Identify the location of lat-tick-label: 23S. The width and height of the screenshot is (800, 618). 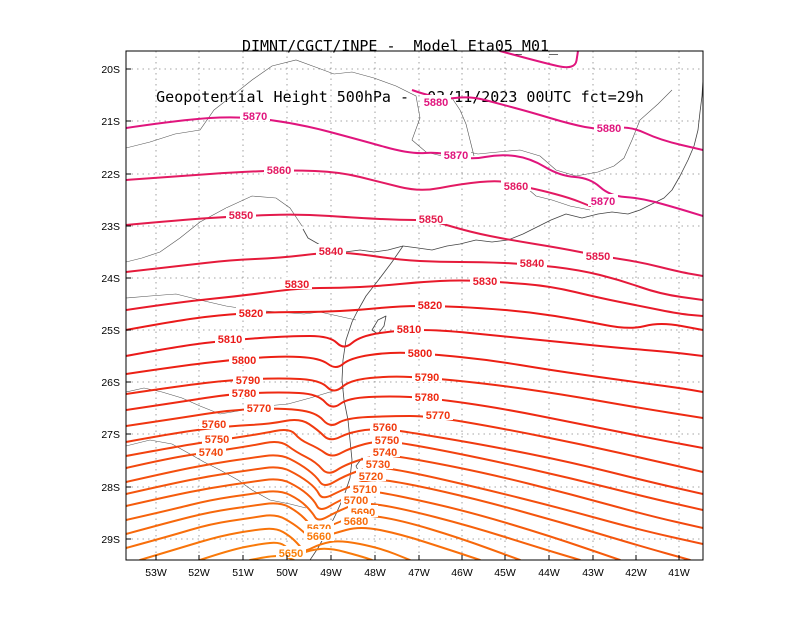
(110, 227).